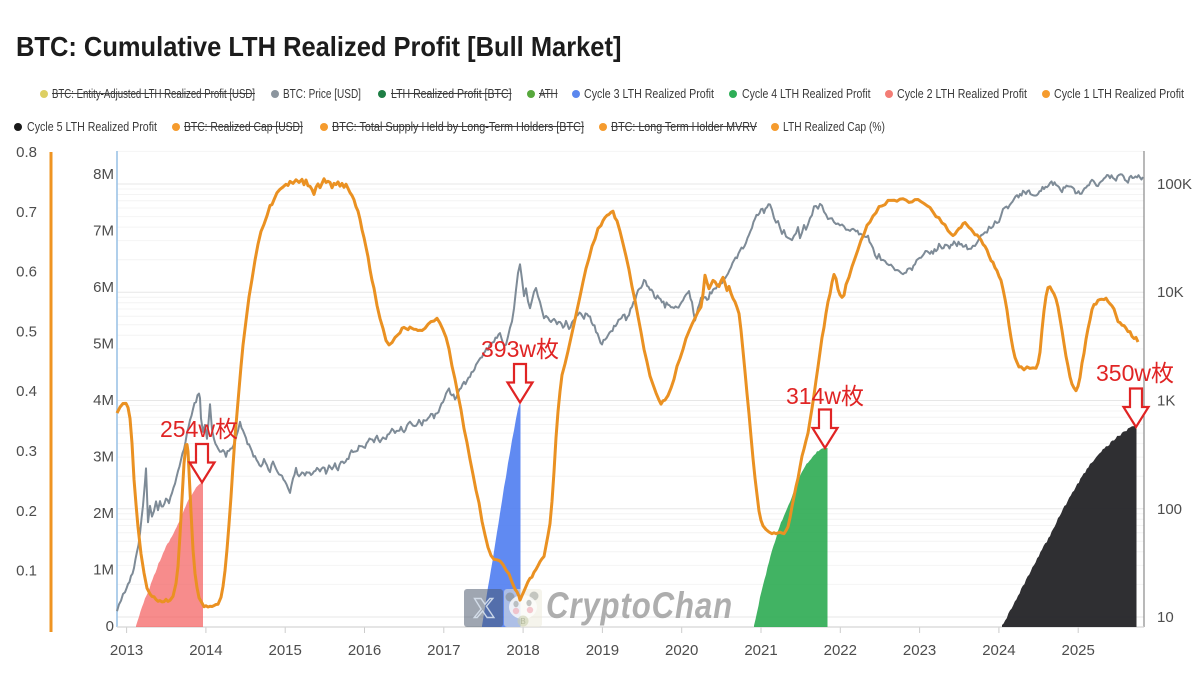  What do you see at coordinates (103, 344) in the screenshot?
I see `svg-text: 5M` at bounding box center [103, 344].